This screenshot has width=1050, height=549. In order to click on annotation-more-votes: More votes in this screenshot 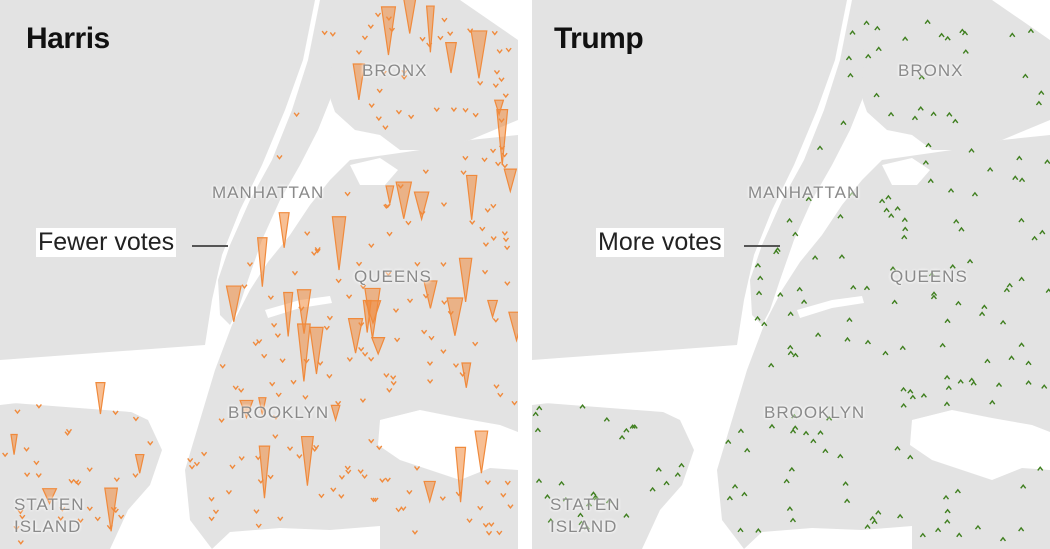, I will do `click(660, 242)`.